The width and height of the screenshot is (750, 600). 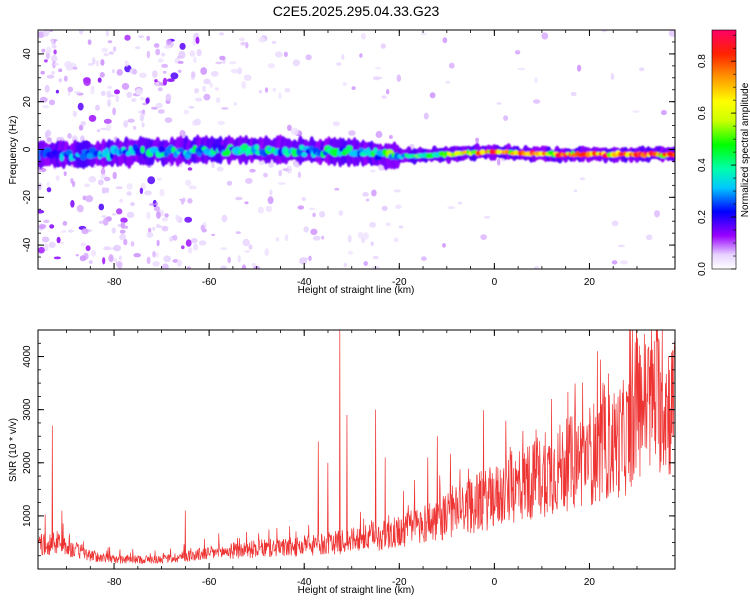 I want to click on spectrogram-band, so click(x=356, y=152).